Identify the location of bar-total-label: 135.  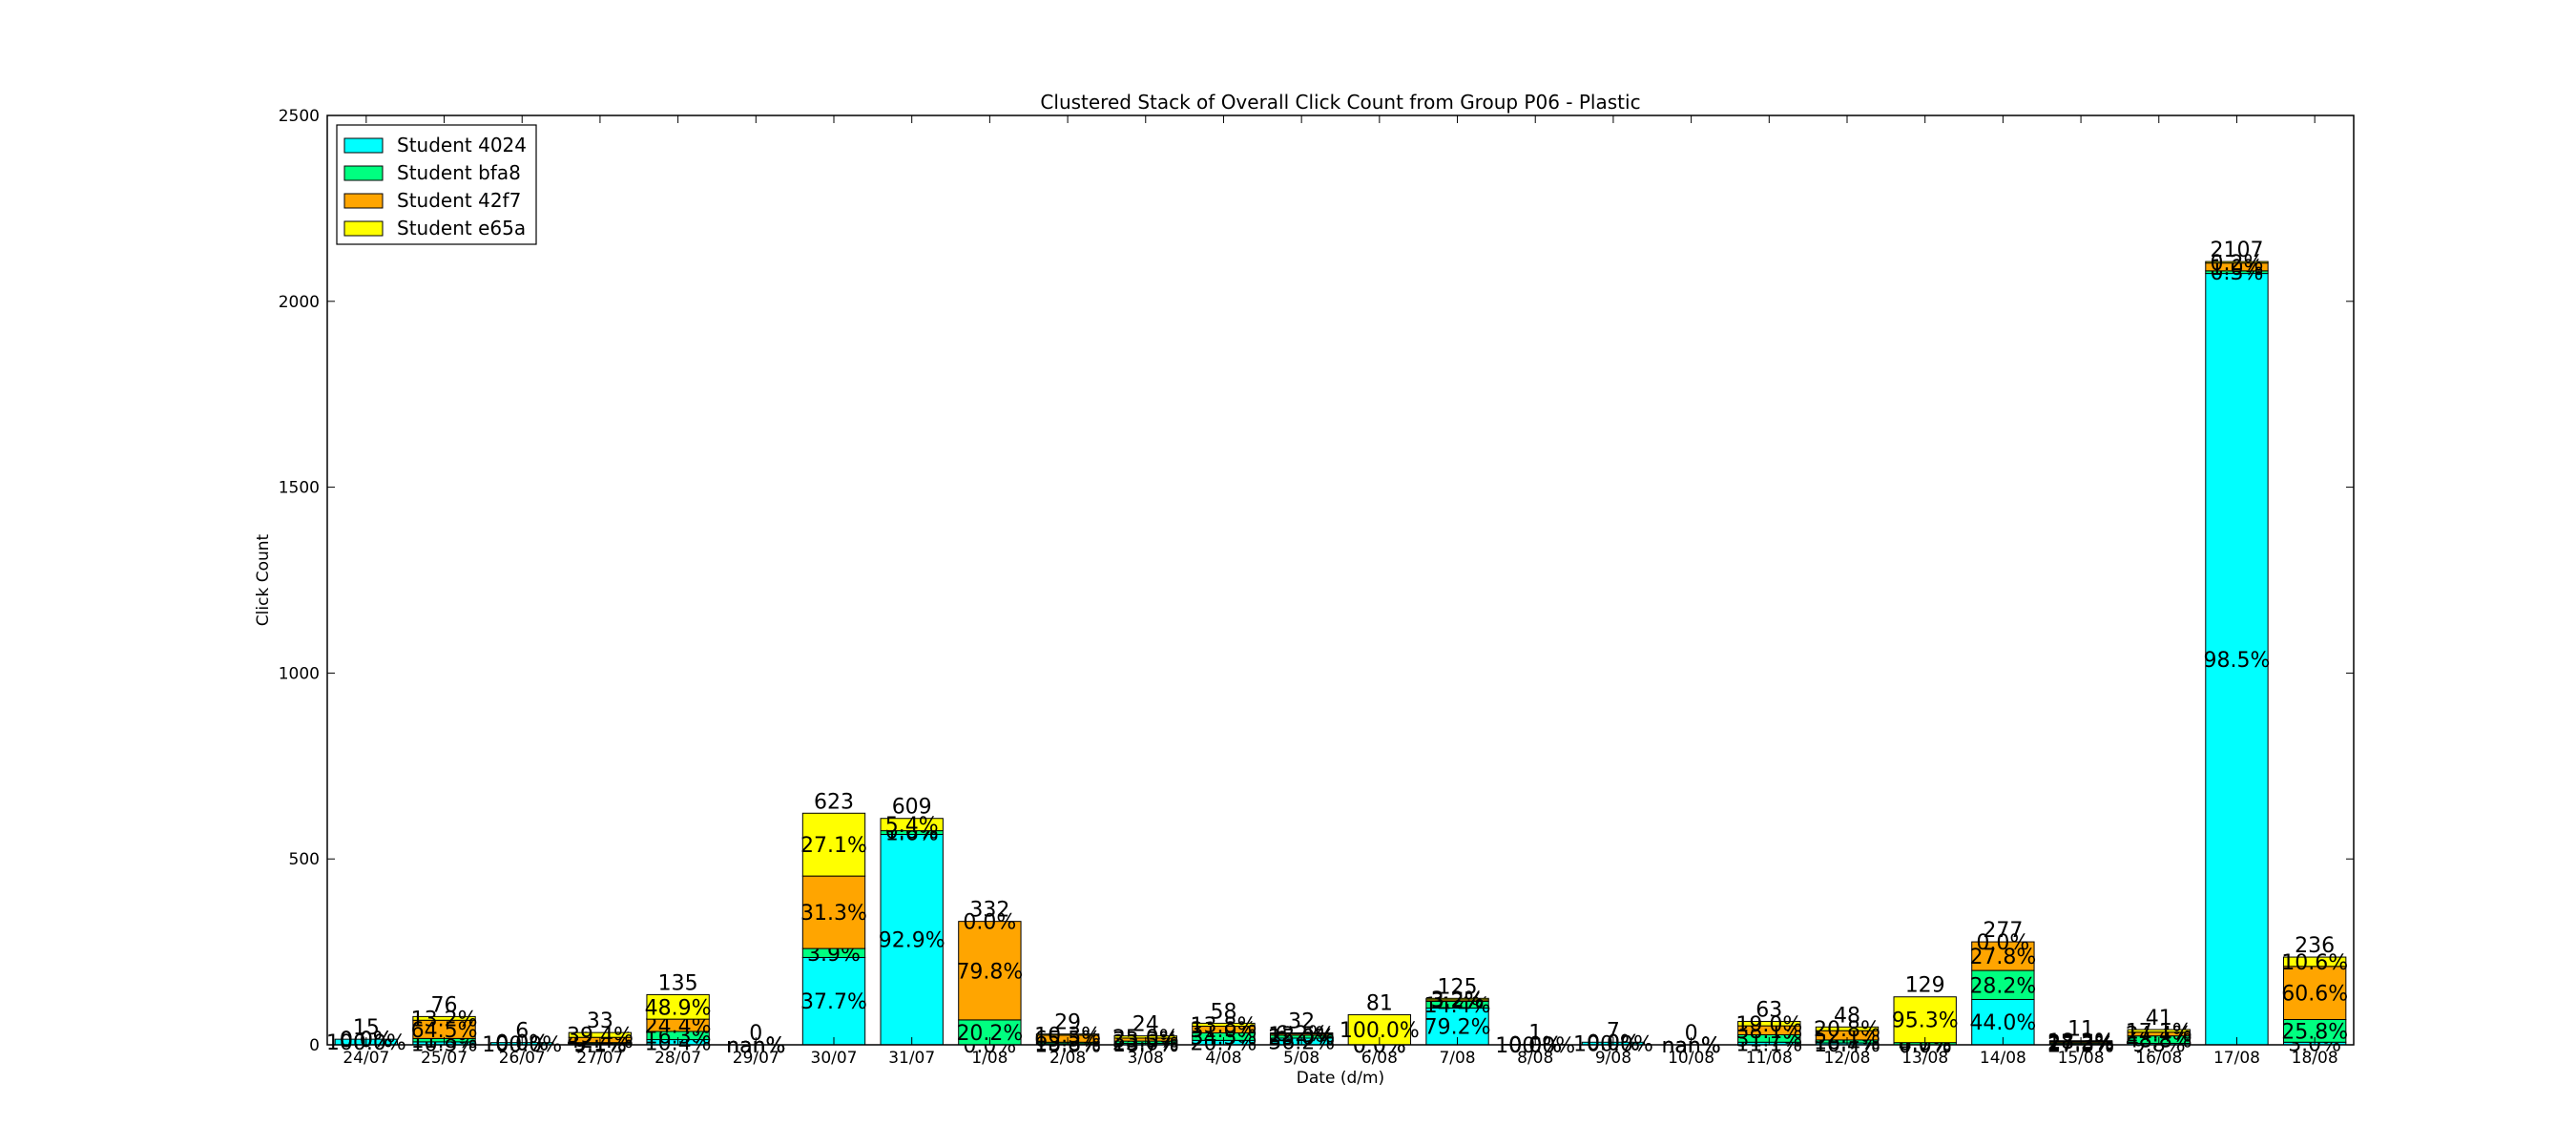
(678, 983).